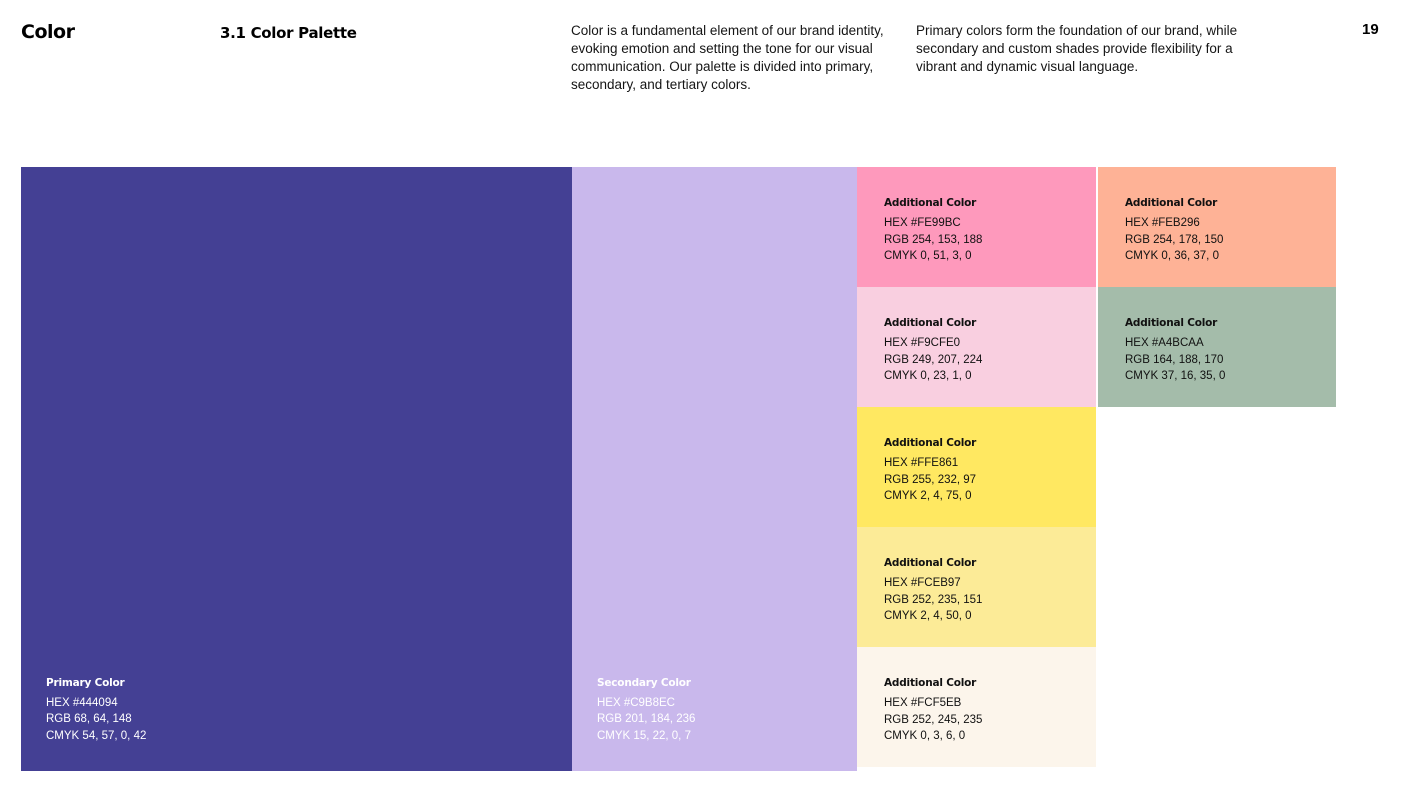 Image resolution: width=1408 pixels, height=792 pixels. I want to click on section-label: Color, so click(48, 32).